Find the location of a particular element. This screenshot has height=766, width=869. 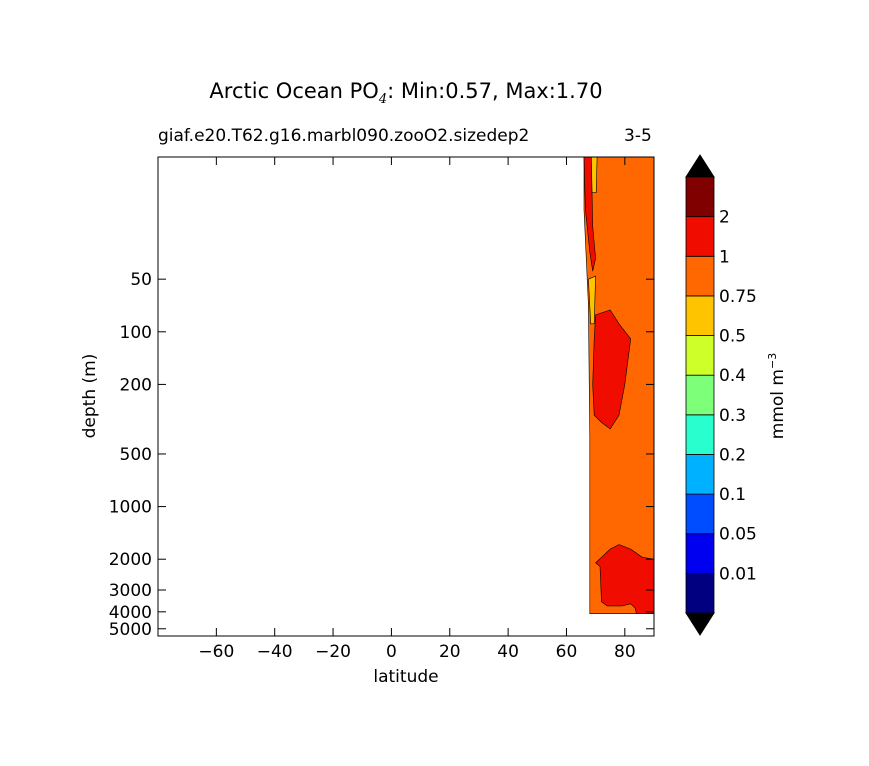

colorbar-tick-label: 1 is located at coordinates (724, 257).